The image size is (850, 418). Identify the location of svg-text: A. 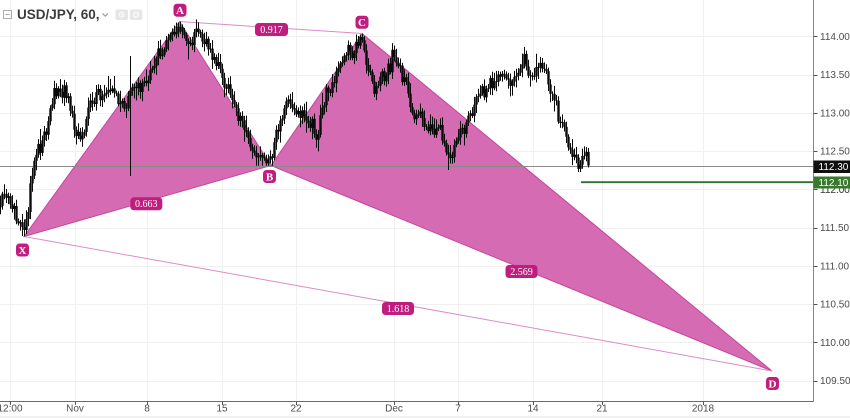
(180, 11).